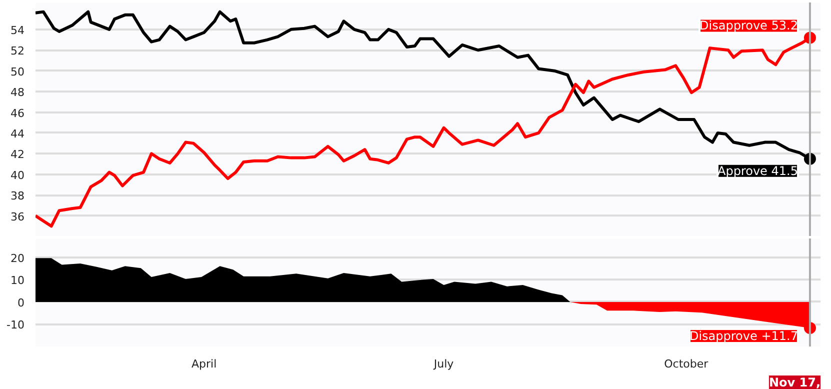  Describe the element at coordinates (21, 303) in the screenshot. I see `y-tick-label: 0` at that location.